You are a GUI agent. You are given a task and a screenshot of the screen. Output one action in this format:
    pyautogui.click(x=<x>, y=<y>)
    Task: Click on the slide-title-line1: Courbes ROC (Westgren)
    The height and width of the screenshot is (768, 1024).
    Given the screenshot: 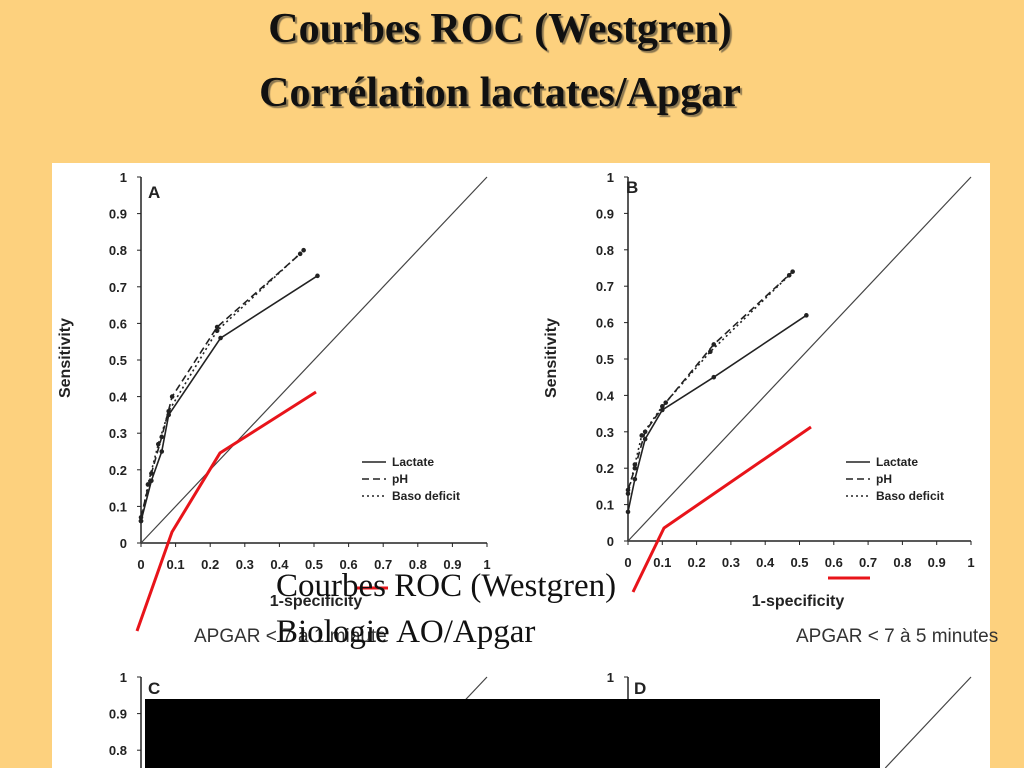 What is the action you would take?
    pyautogui.click(x=500, y=29)
    